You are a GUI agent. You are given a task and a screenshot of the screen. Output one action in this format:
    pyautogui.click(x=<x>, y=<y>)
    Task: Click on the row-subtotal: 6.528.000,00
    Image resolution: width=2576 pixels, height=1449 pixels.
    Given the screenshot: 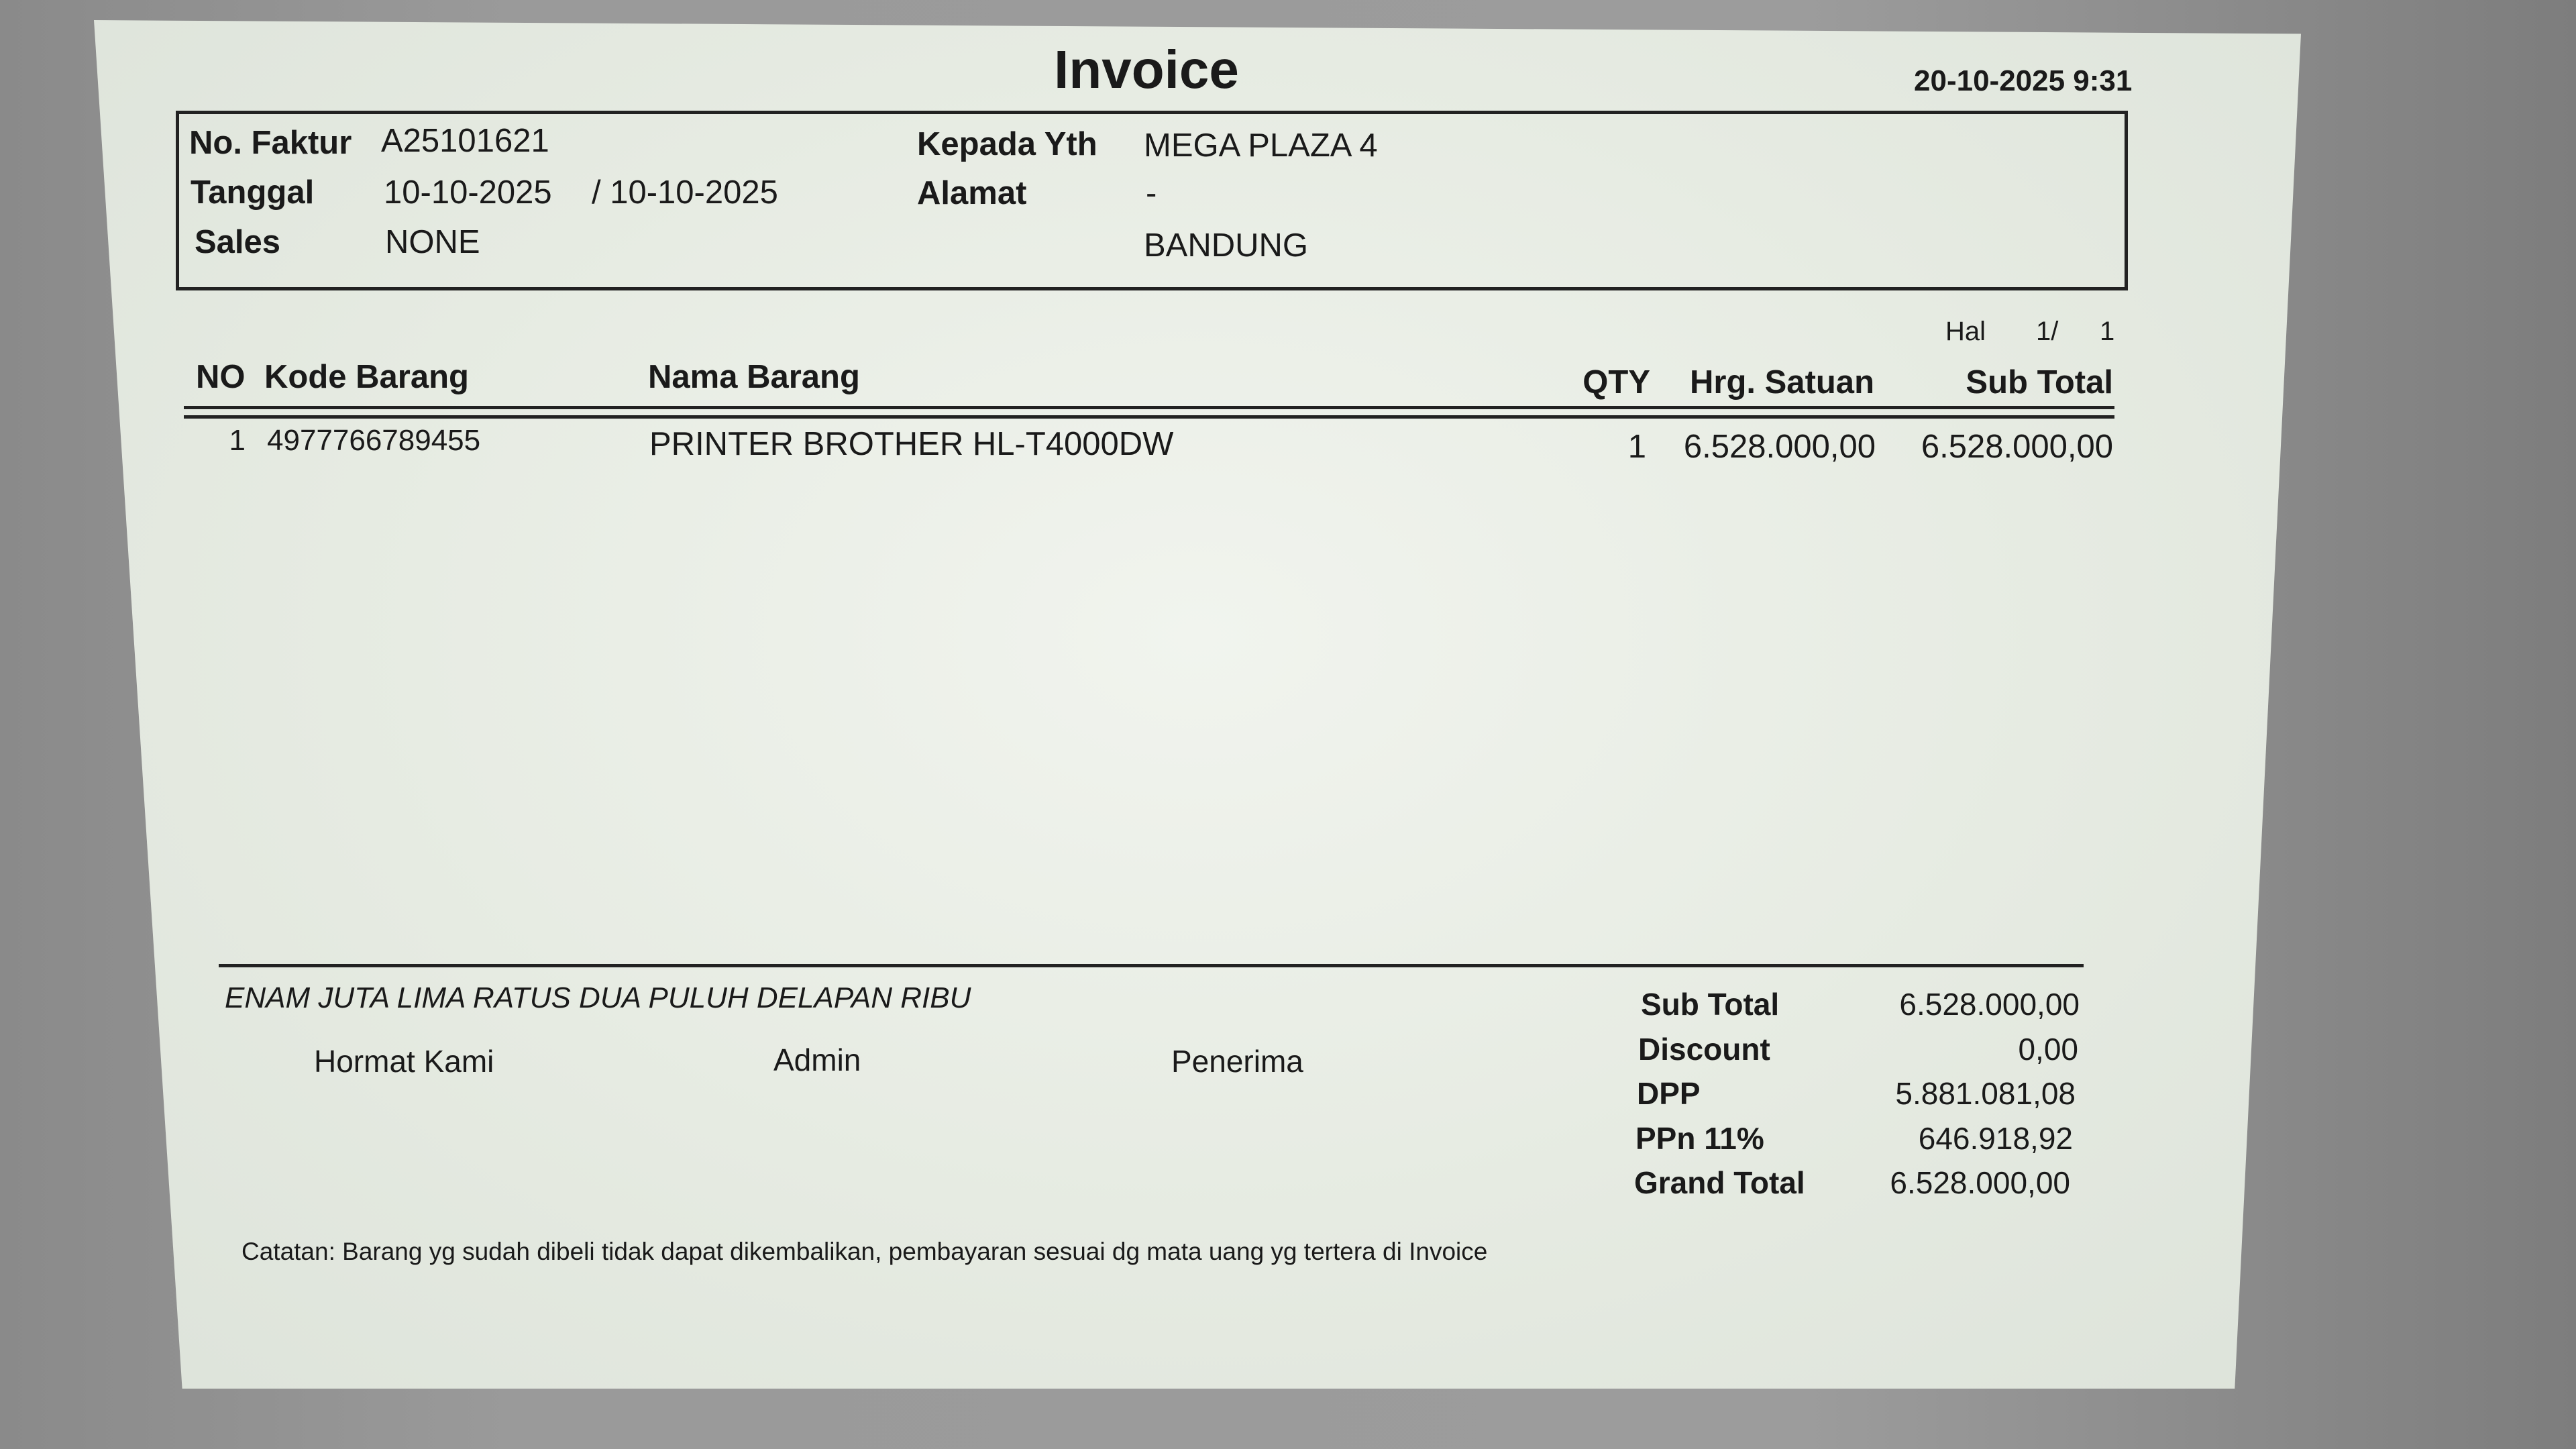 What is the action you would take?
    pyautogui.click(x=2017, y=447)
    